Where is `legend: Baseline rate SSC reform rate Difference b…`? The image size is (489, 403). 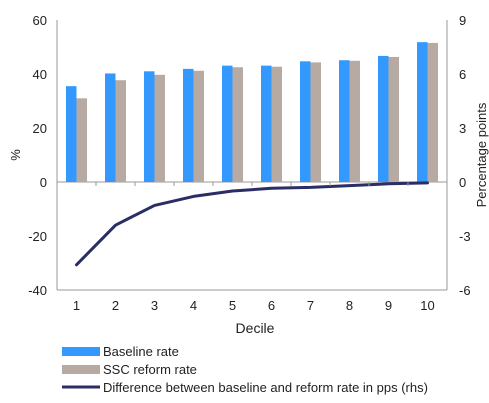 legend: Baseline rate SSC reform rate Difference b… is located at coordinates (245, 369).